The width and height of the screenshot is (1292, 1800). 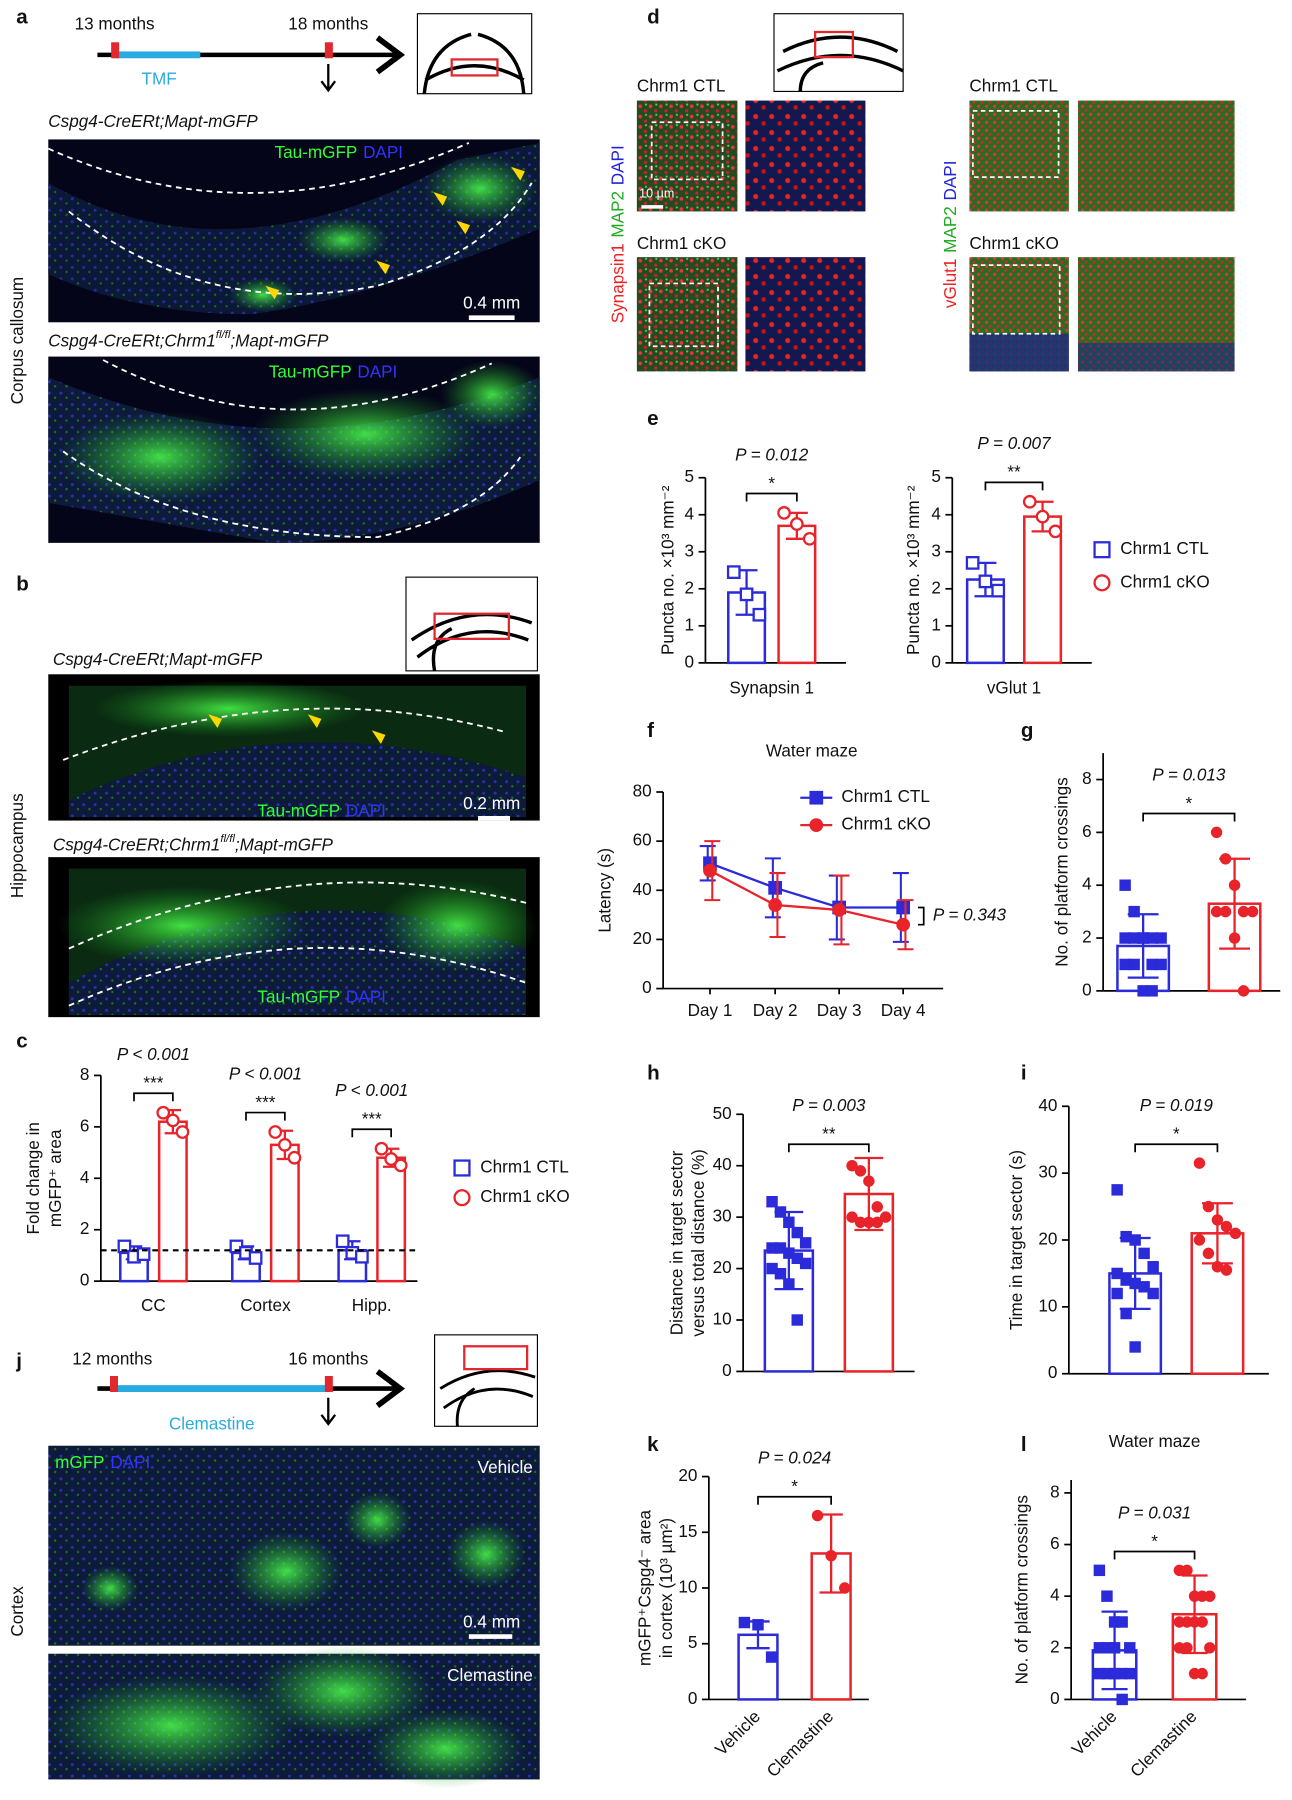 What do you see at coordinates (650, 730) in the screenshot?
I see `panel-letter: f` at bounding box center [650, 730].